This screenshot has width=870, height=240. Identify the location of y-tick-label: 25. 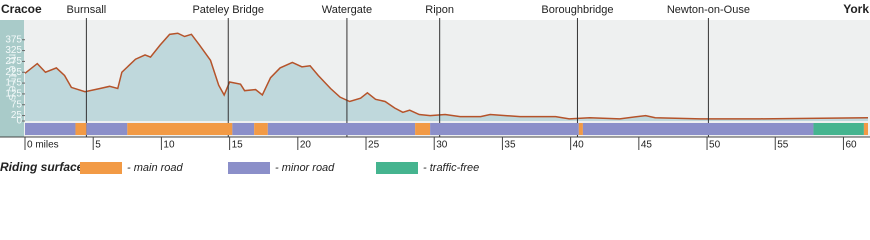
(17, 115).